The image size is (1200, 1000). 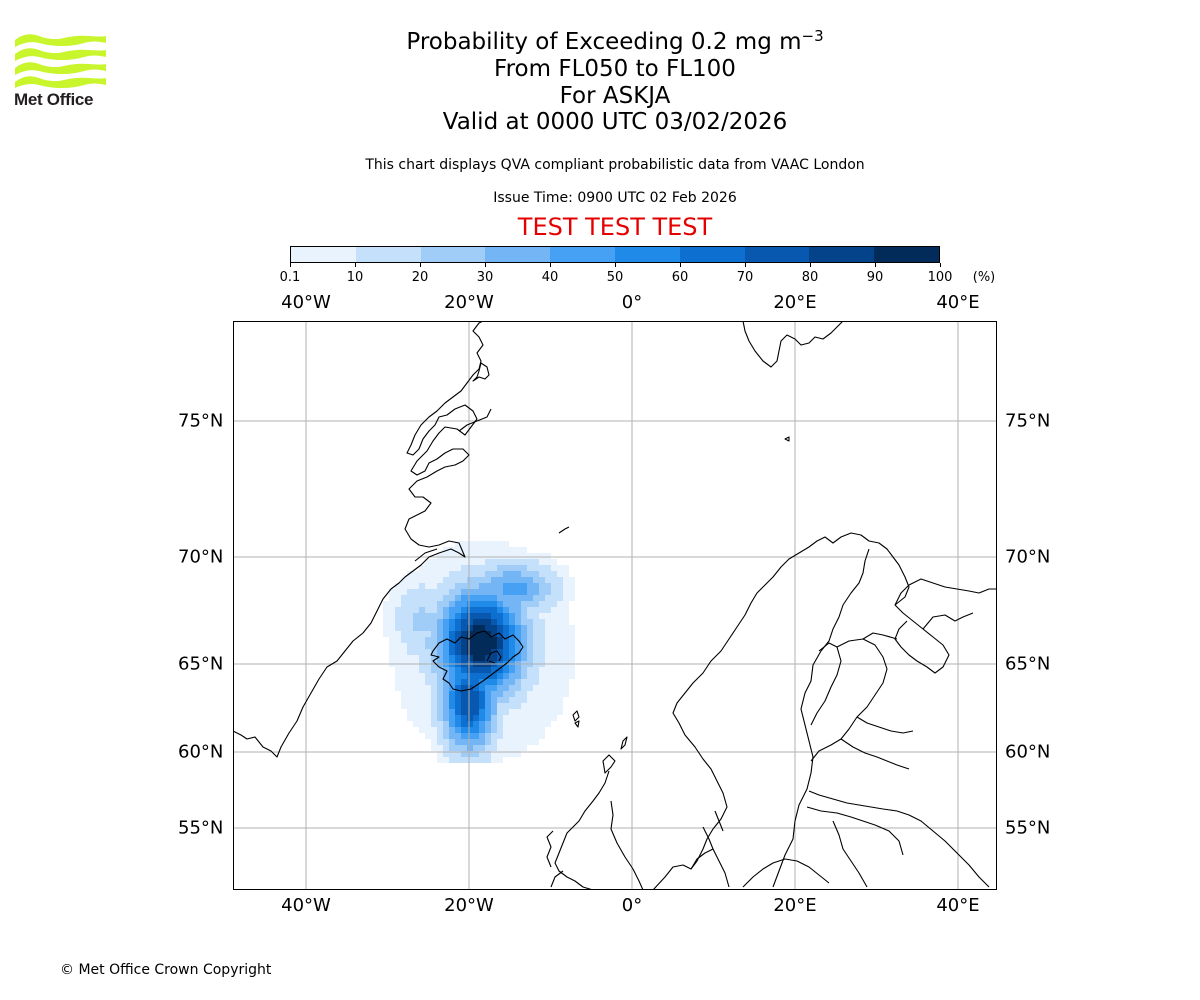 I want to click on ash-probability-plume, so click(x=479, y=652).